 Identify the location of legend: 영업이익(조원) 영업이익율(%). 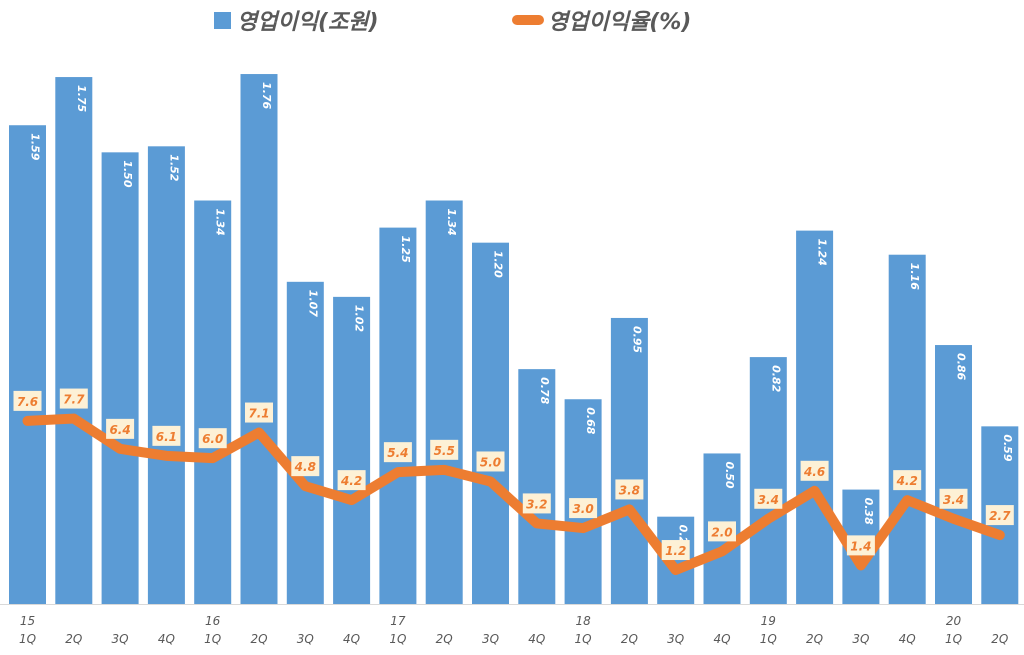
(512, 19).